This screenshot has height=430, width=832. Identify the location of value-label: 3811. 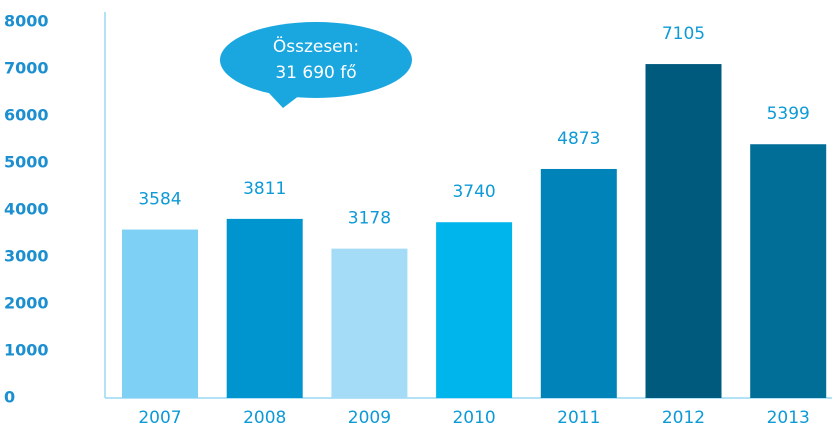
(264, 189).